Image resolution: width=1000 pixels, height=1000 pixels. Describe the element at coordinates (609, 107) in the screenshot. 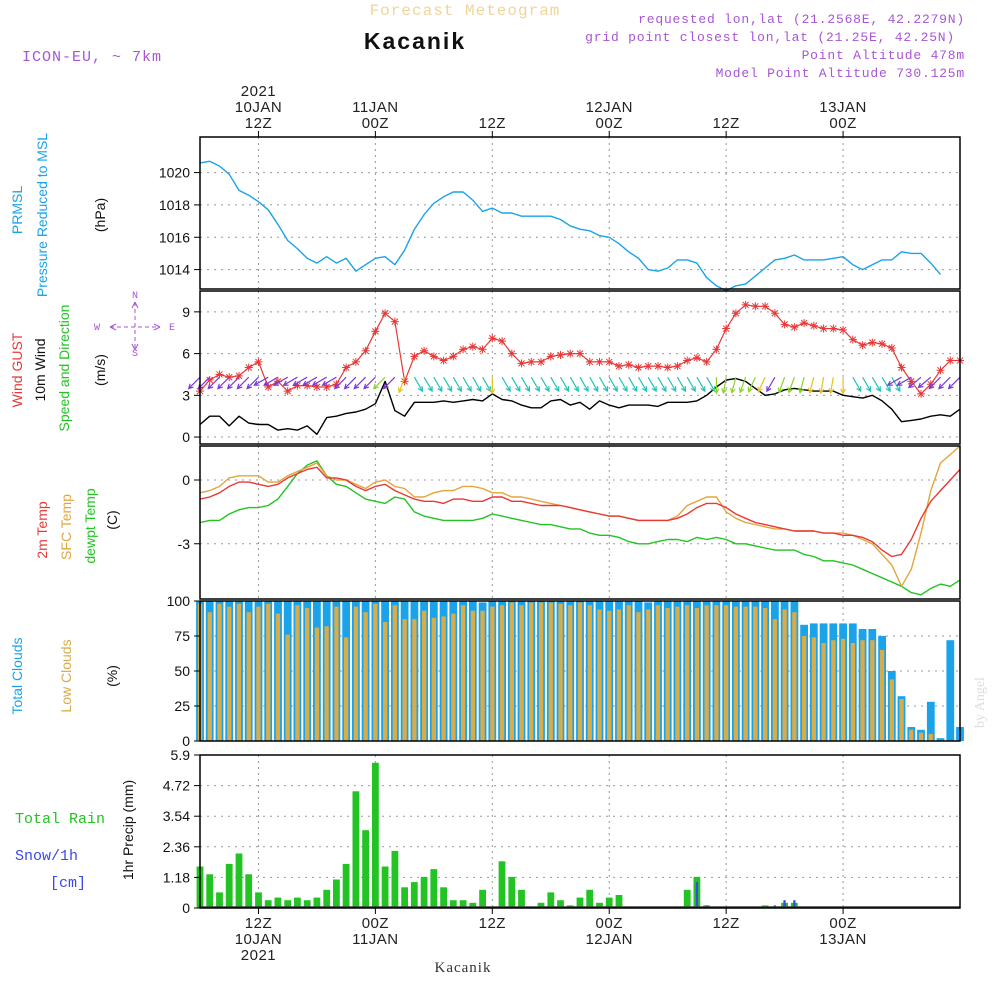

I see `top-time-label: 12JAN` at that location.